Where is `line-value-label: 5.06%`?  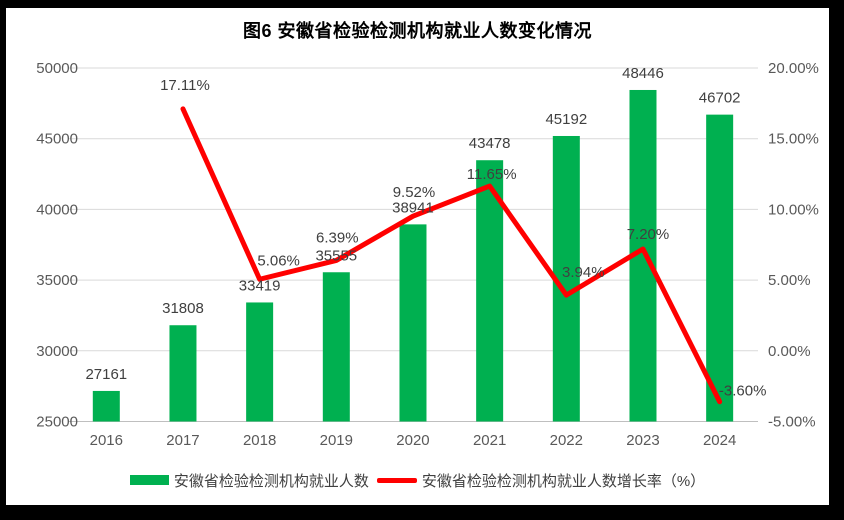
line-value-label: 5.06% is located at coordinates (278, 260).